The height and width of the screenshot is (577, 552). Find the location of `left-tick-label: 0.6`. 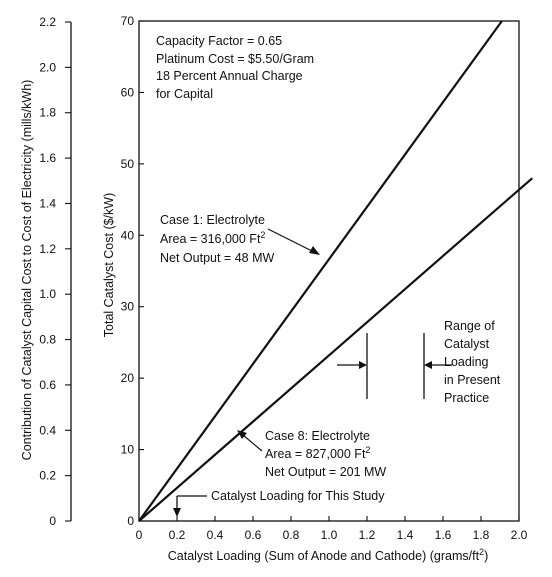

left-tick-label: 0.6 is located at coordinates (47, 385).